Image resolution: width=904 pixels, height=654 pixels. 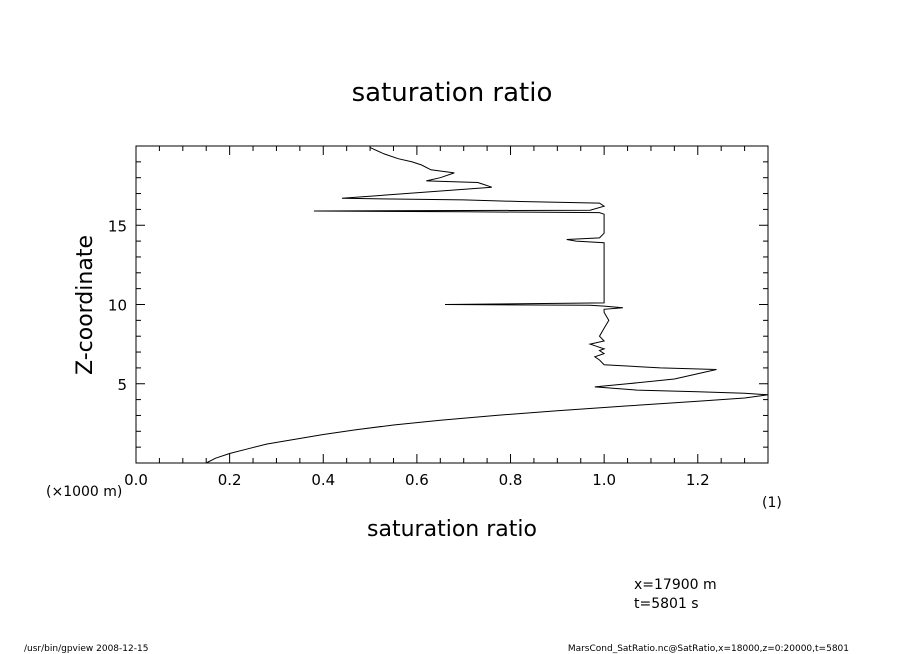 I want to click on x-tick-label: 1.0, so click(x=604, y=480).